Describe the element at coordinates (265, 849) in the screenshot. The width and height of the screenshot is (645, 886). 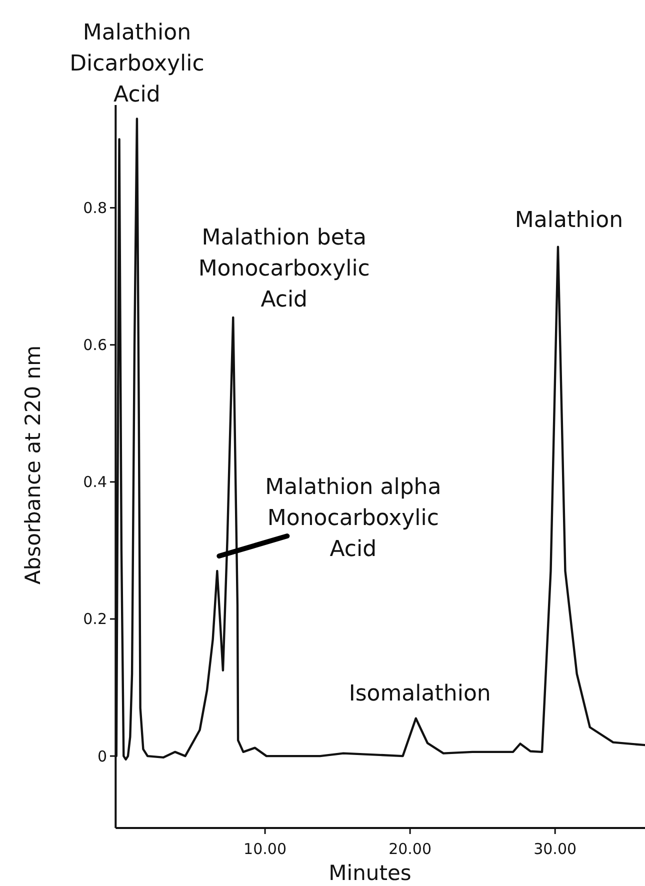
I see `x-tick-label: 10.00` at that location.